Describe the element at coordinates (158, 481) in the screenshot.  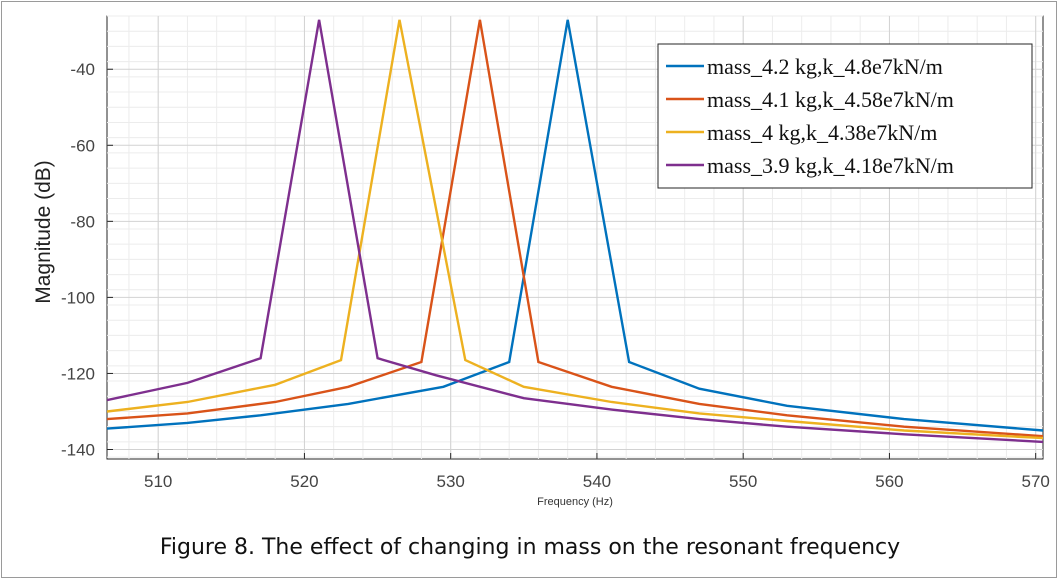
I see `x-tick-label: 510` at that location.